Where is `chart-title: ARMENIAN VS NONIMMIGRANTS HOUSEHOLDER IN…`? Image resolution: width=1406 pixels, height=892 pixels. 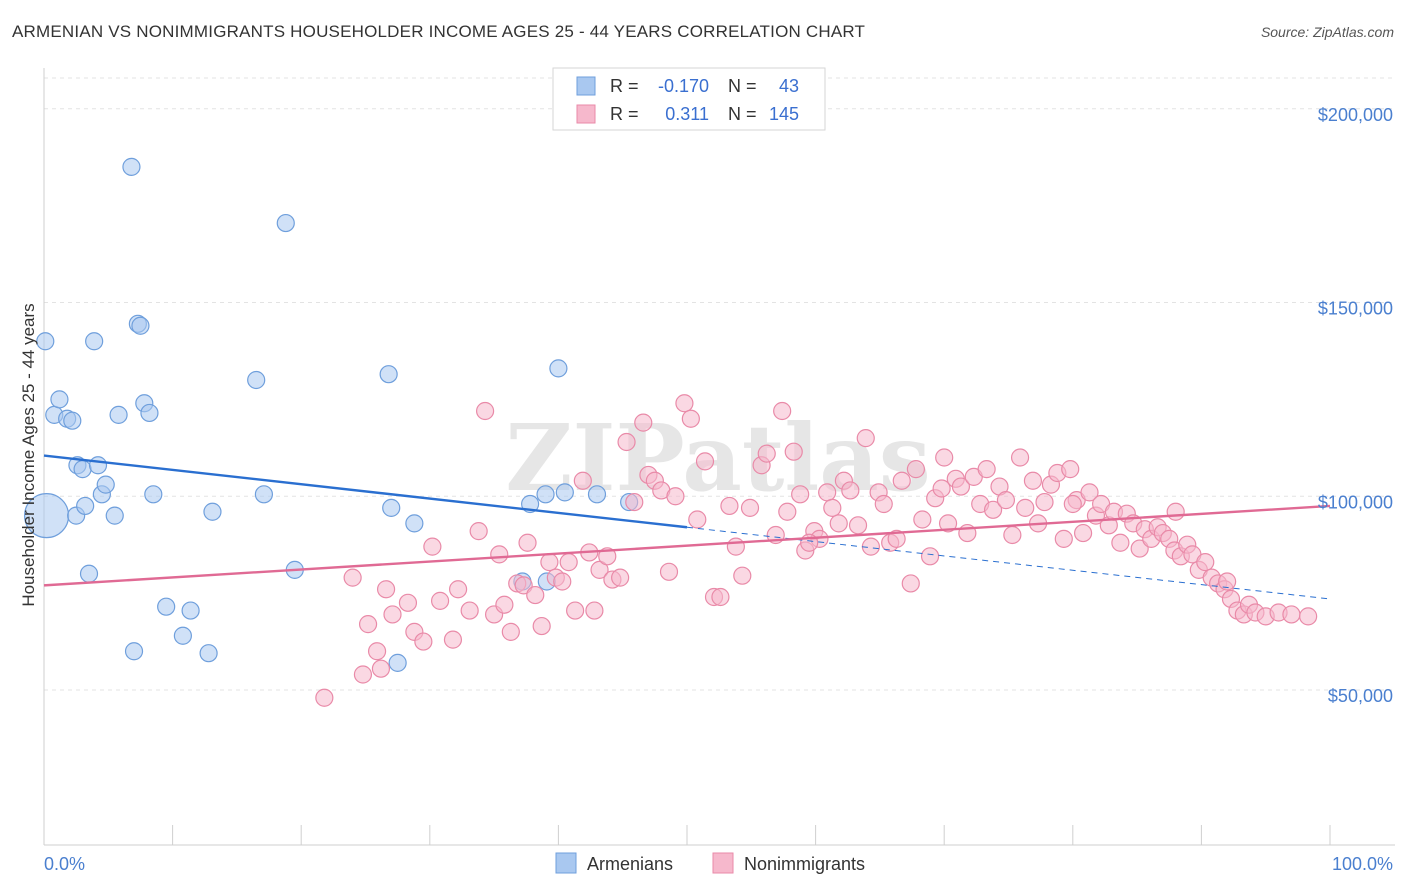
chart-title: ARMENIAN VS NONIMMIGRANTS HOUSEHOLDER IN… is located at coordinates (439, 31).